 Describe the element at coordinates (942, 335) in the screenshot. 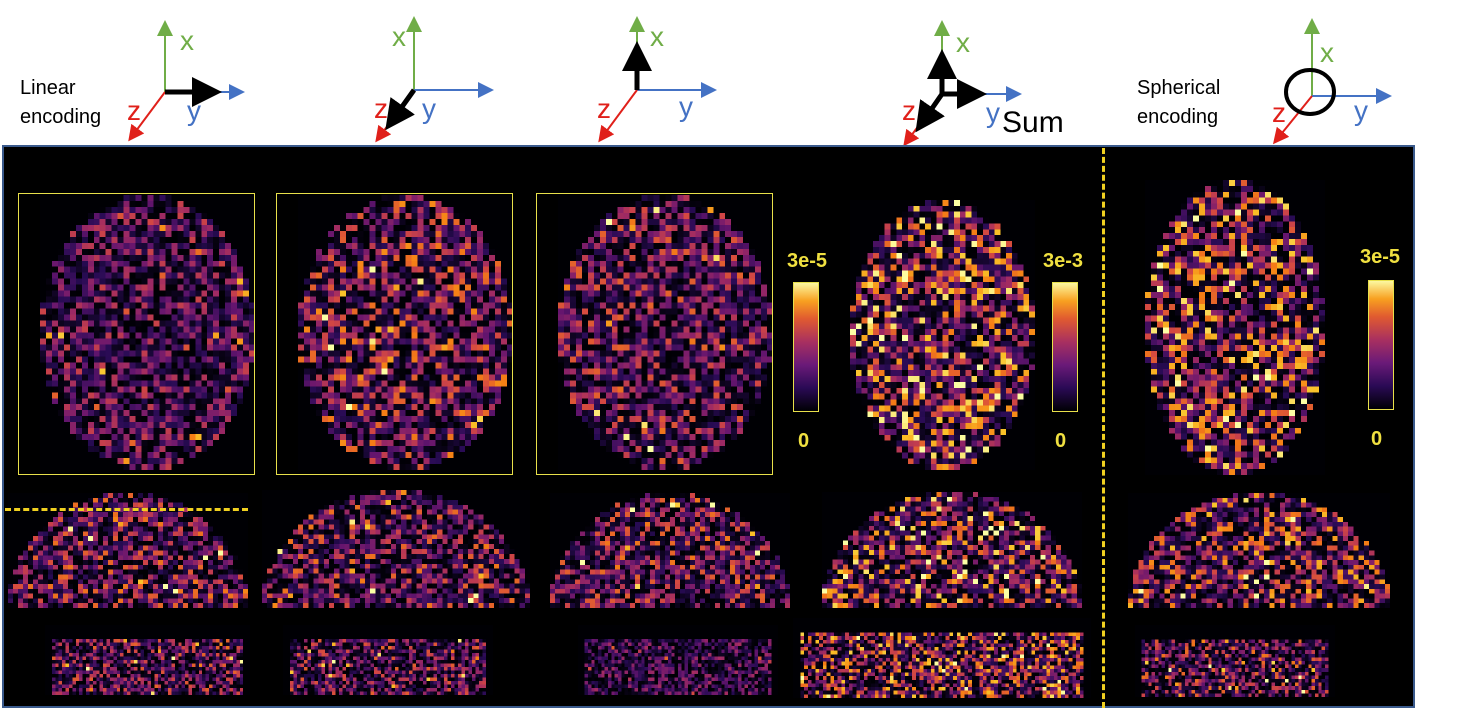

I see `axial-map-sum` at that location.